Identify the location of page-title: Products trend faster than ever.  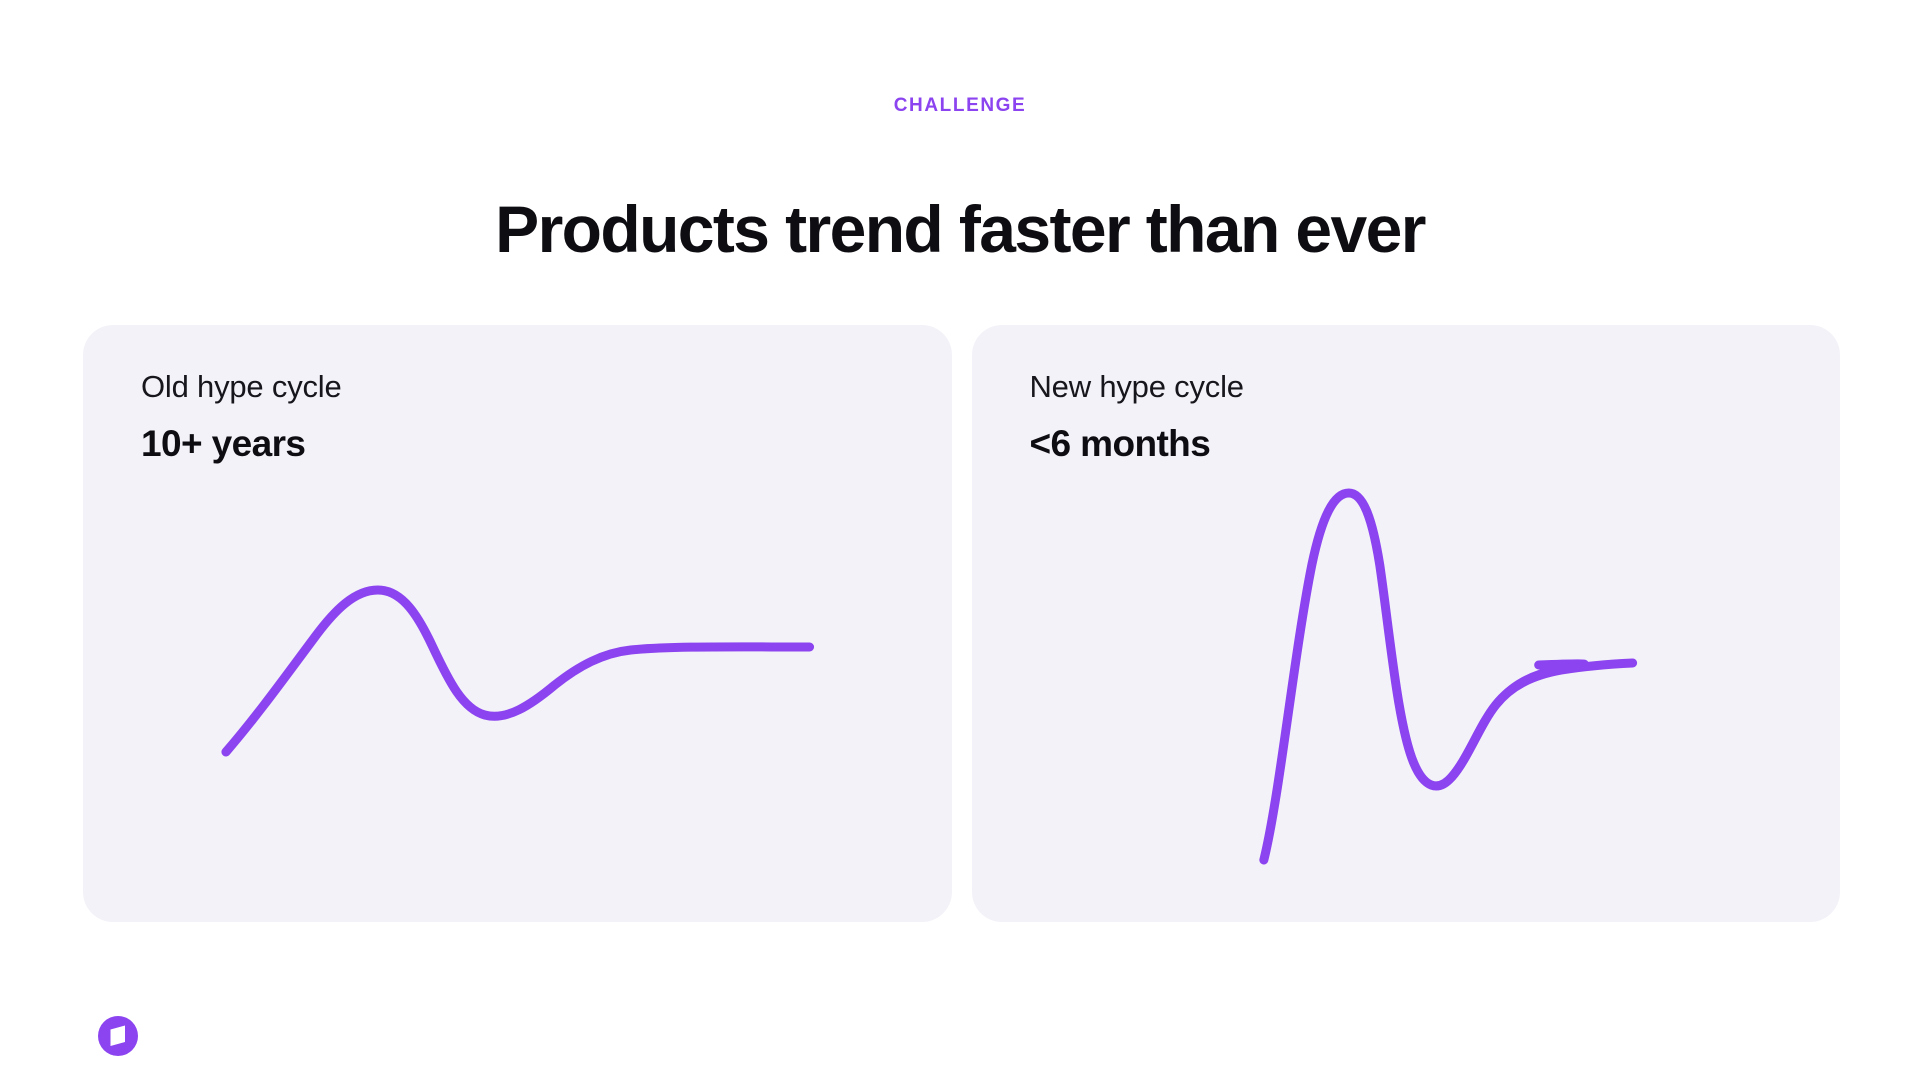
(960, 229).